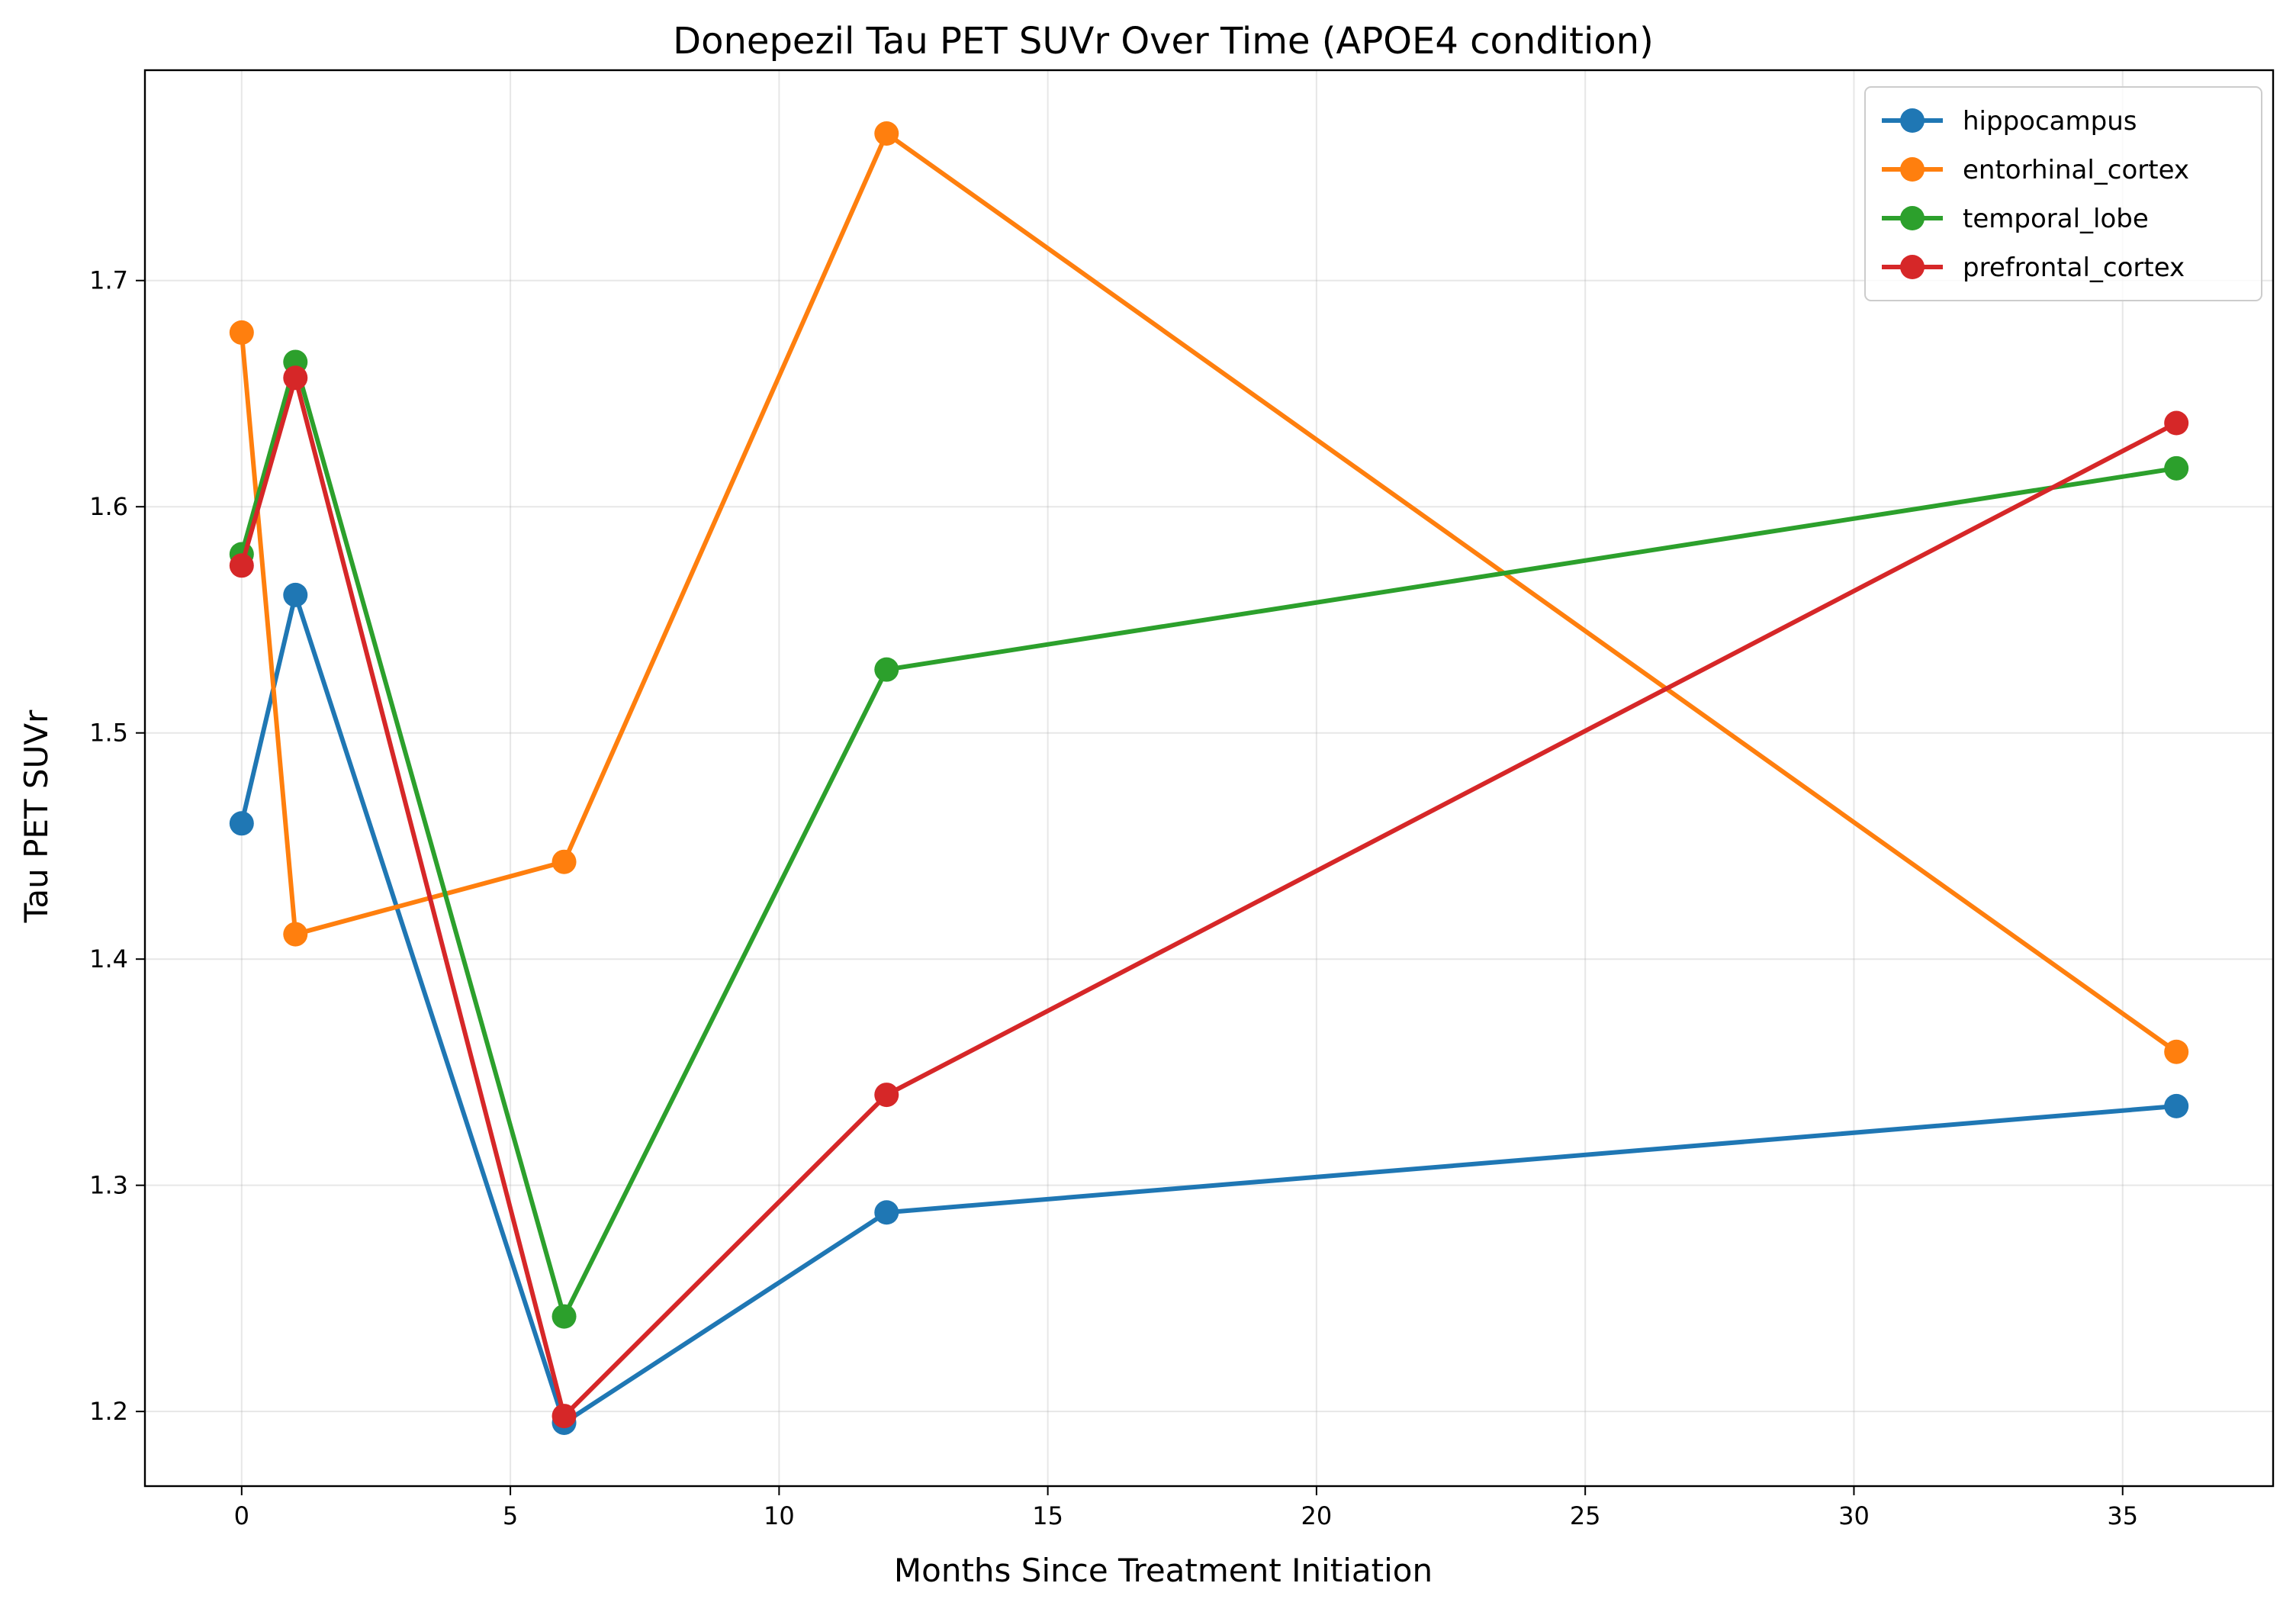  Describe the element at coordinates (1163, 1571) in the screenshot. I see `x-axis-label: Months Since Treatment Initiation` at that location.